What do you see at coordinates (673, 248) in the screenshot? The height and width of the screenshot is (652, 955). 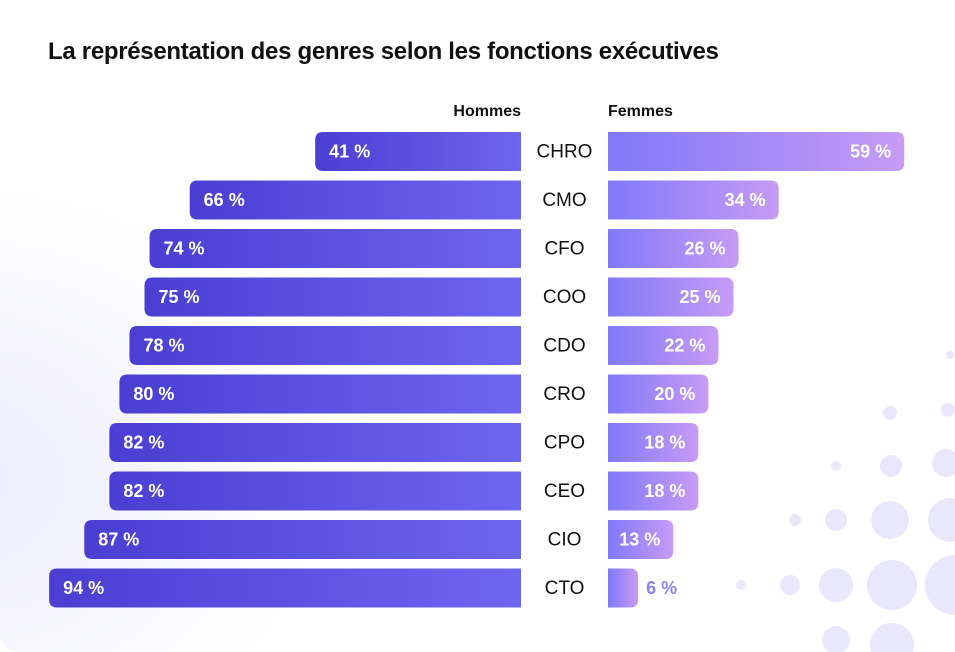 I see `bar-femmes-cfo` at bounding box center [673, 248].